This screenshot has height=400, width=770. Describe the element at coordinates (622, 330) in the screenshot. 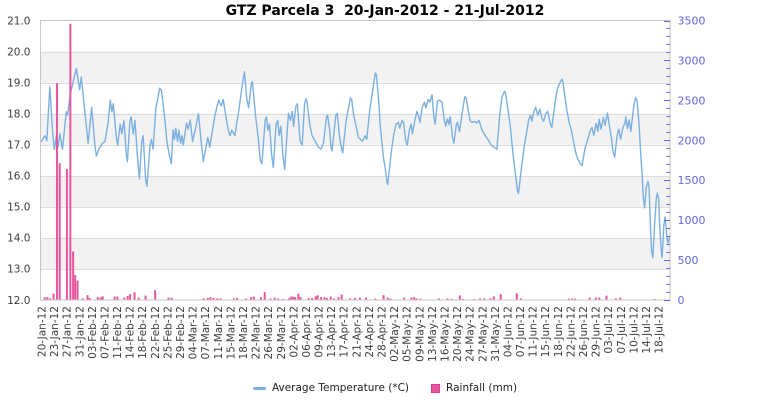

I see `x-axis-label: 07-Jul-12` at that location.